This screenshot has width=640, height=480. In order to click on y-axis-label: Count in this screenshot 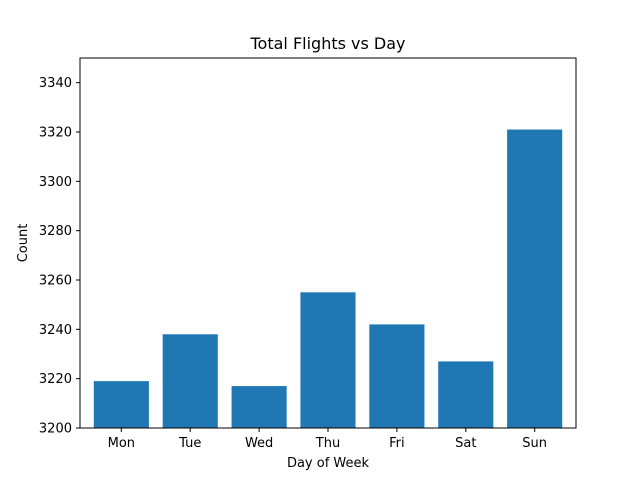, I will do `click(23, 243)`.